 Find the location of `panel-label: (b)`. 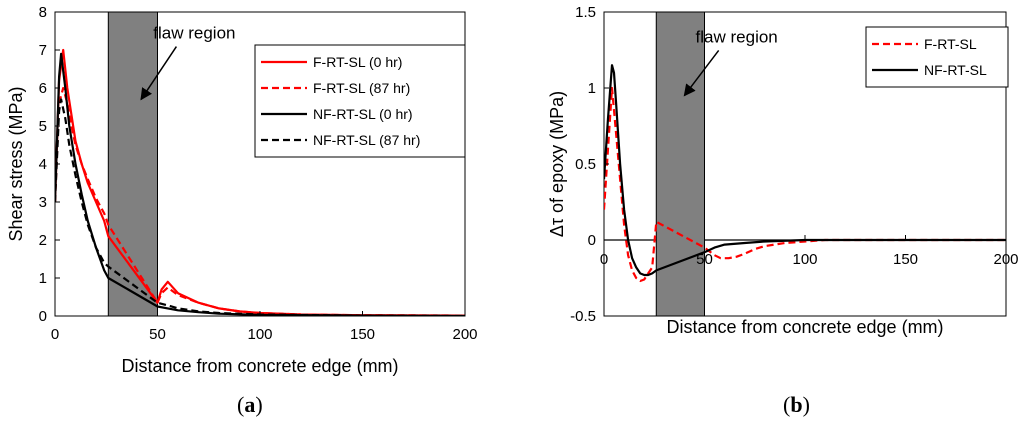

panel-label: (b) is located at coordinates (796, 404).